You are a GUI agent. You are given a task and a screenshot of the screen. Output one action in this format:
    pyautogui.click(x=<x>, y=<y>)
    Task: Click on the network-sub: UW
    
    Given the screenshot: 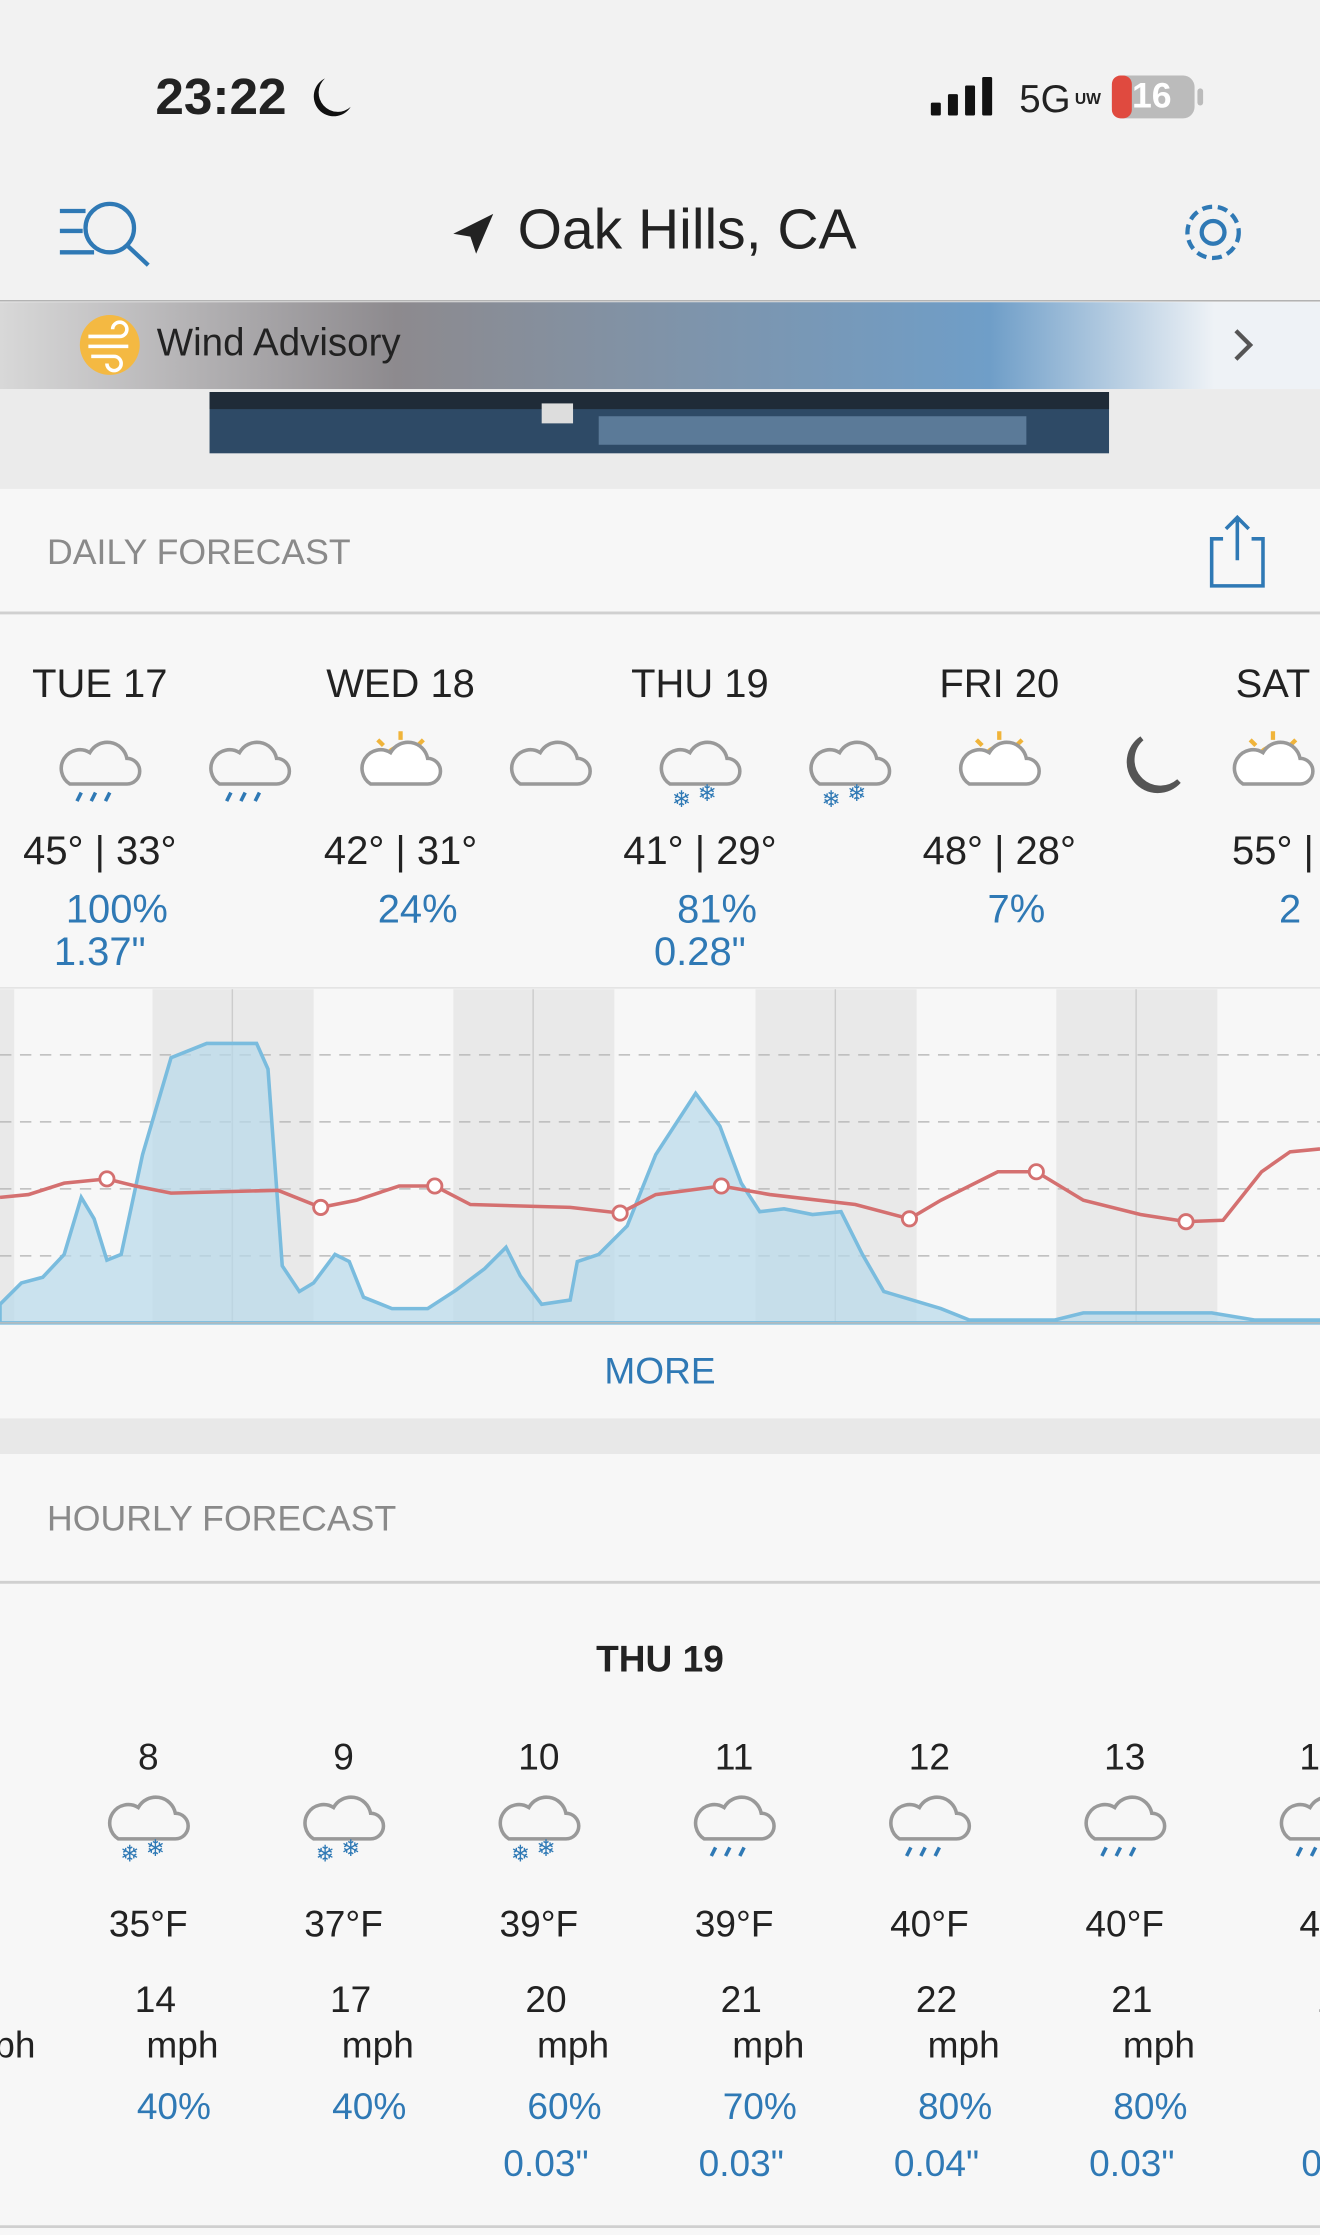 What is the action you would take?
    pyautogui.click(x=1088, y=100)
    